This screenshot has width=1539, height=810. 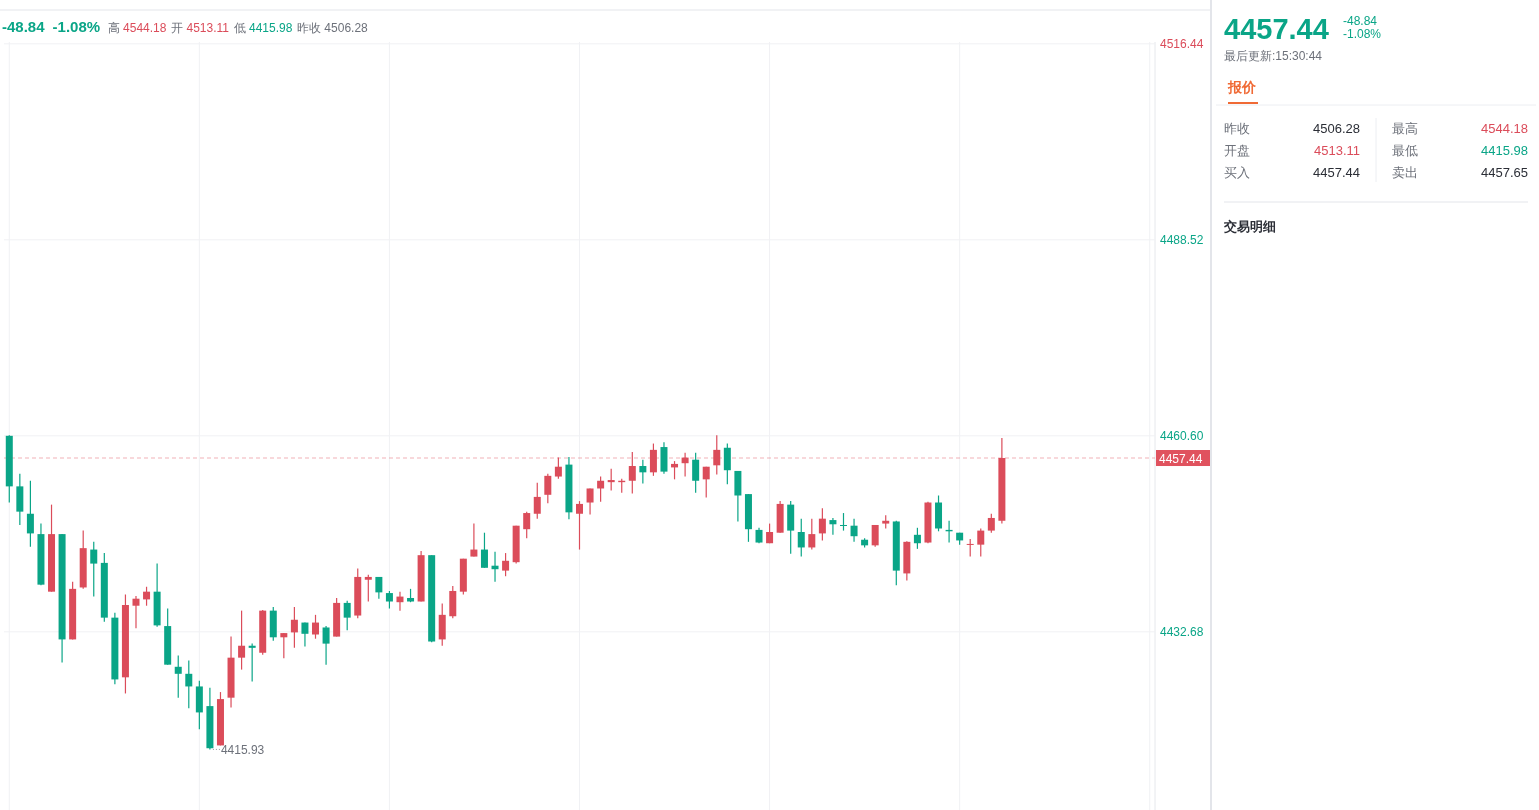 What do you see at coordinates (1504, 172) in the screenshot?
I see `annotation: 4457.65` at bounding box center [1504, 172].